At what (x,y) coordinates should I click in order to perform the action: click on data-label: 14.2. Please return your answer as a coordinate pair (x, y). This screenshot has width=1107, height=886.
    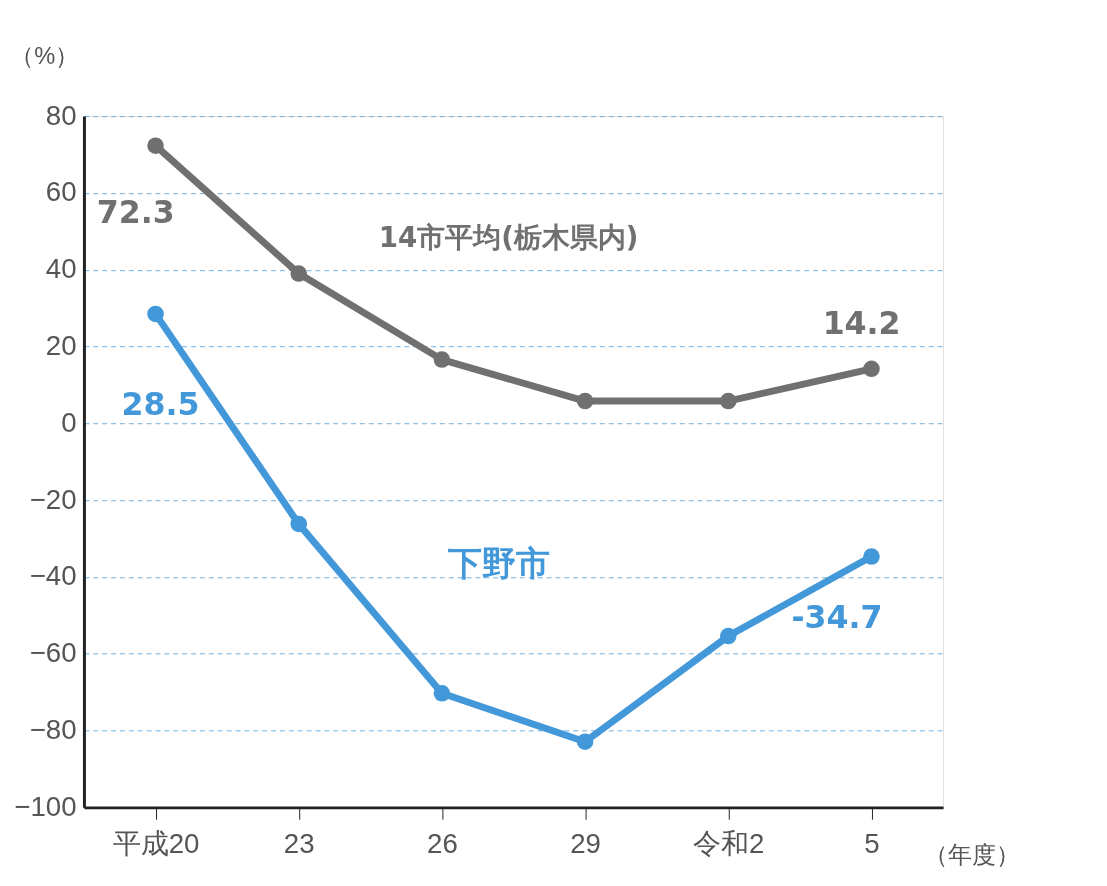
    Looking at the image, I should click on (861, 323).